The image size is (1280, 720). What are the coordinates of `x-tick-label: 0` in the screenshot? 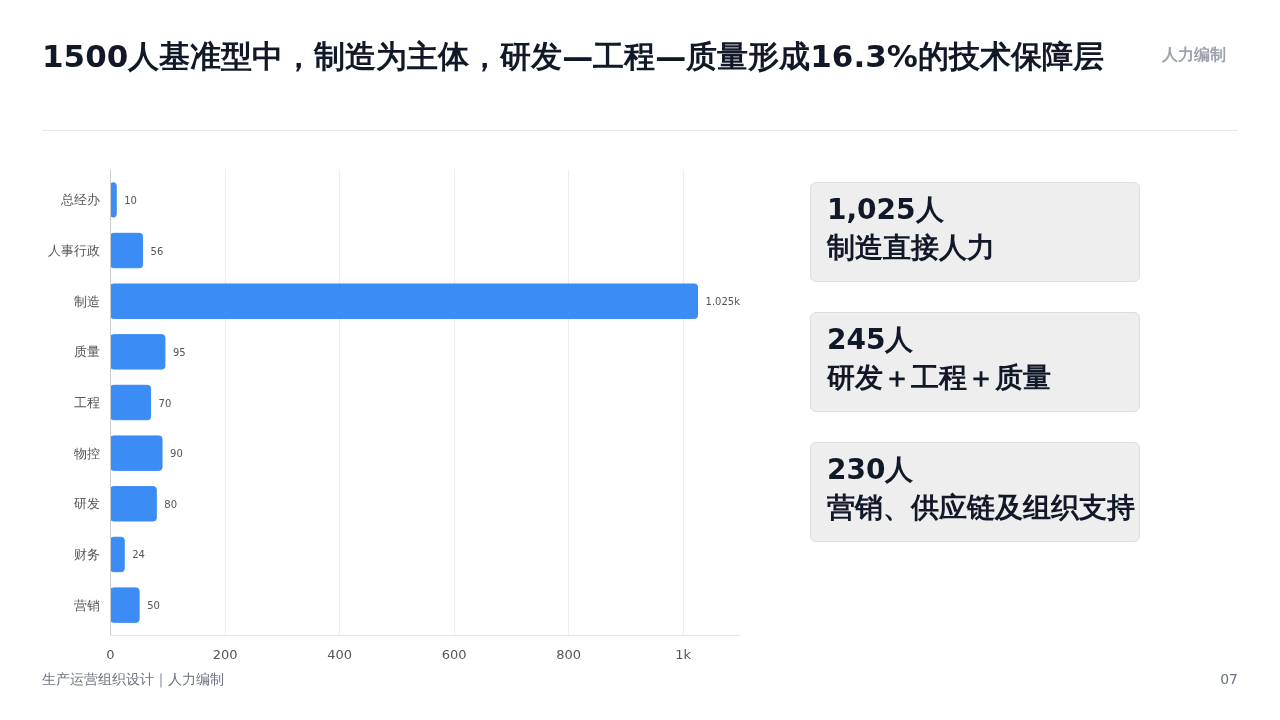 It's located at (110, 654).